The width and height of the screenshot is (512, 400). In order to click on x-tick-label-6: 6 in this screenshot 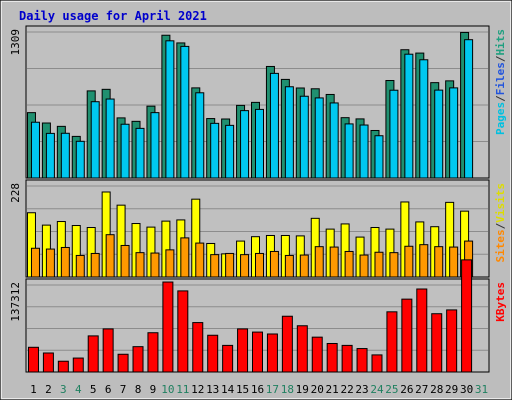, I will do `click(108, 389)`.